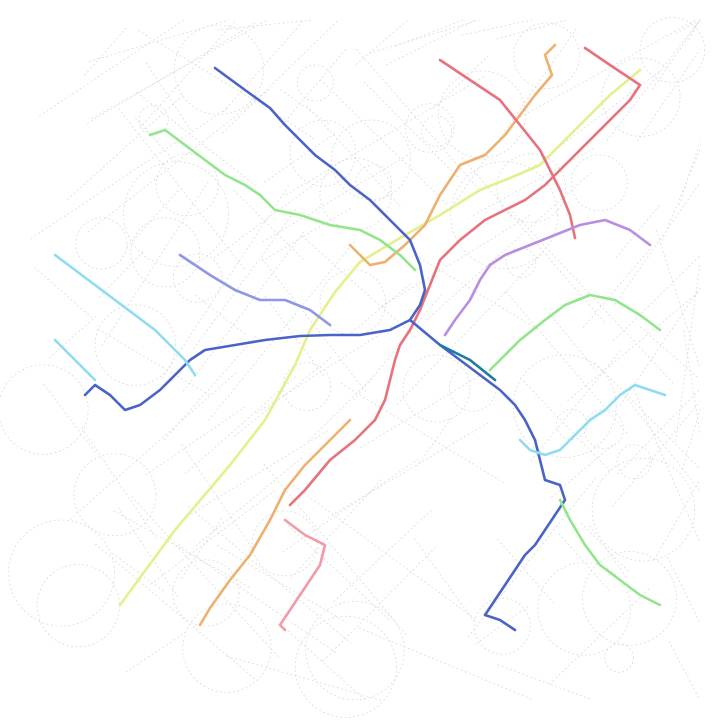 The width and height of the screenshot is (720, 720). What do you see at coordinates (467, 362) in the screenshot?
I see `route-teal` at bounding box center [467, 362].